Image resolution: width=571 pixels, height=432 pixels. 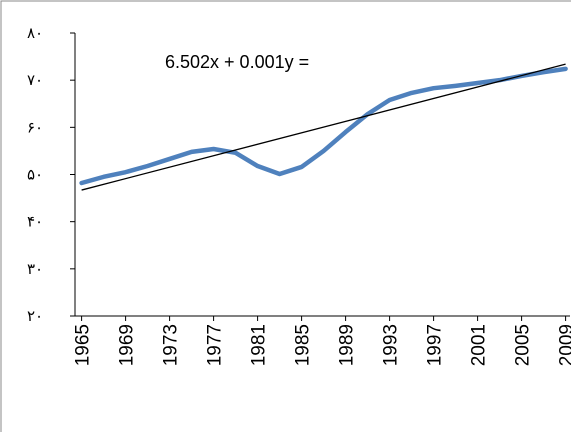 I want to click on x-tick-label: 1997, so click(x=435, y=345).